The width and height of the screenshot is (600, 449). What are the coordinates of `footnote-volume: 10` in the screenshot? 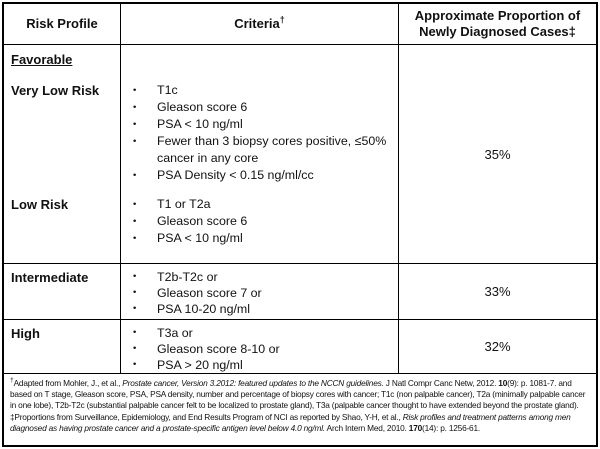 It's located at (503, 382).